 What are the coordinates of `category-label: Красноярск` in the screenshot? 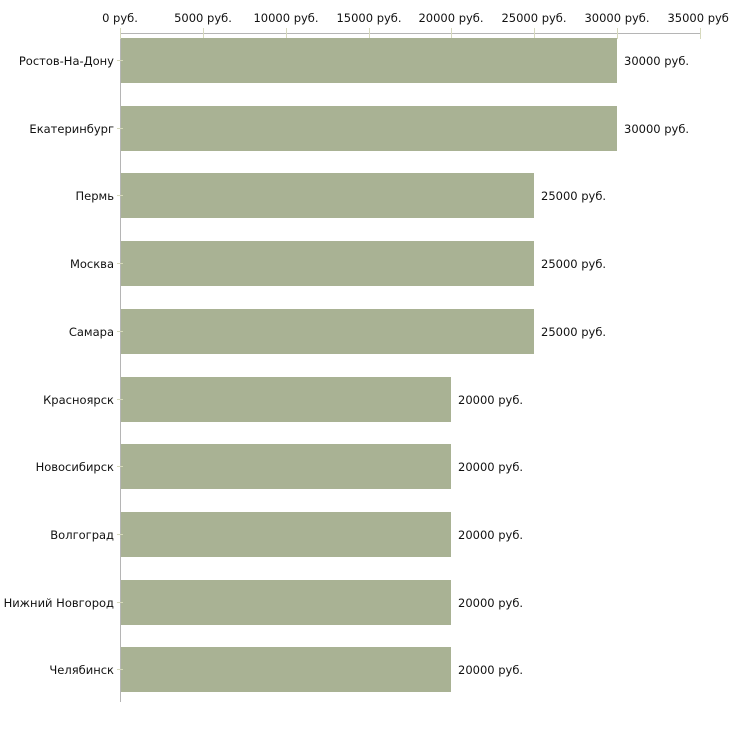 It's located at (78, 400).